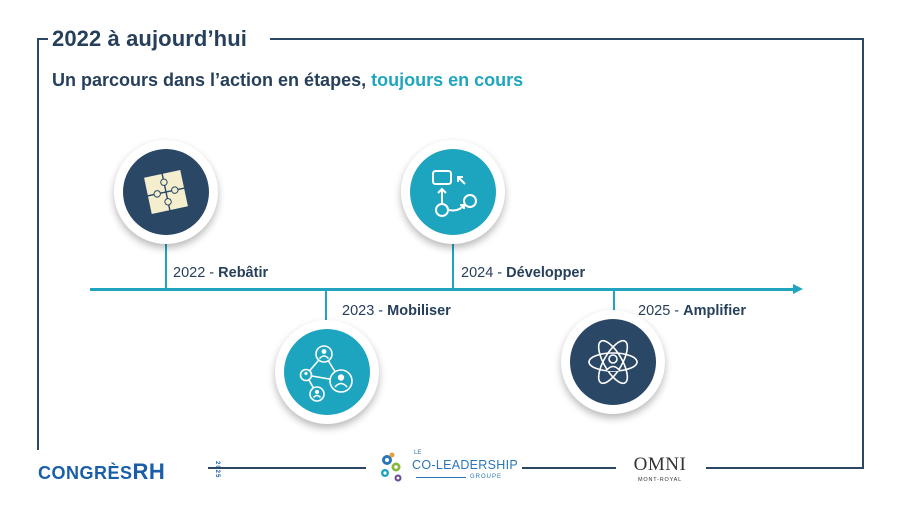  I want to click on colead-name: CO-LEADERSHIP, so click(465, 465).